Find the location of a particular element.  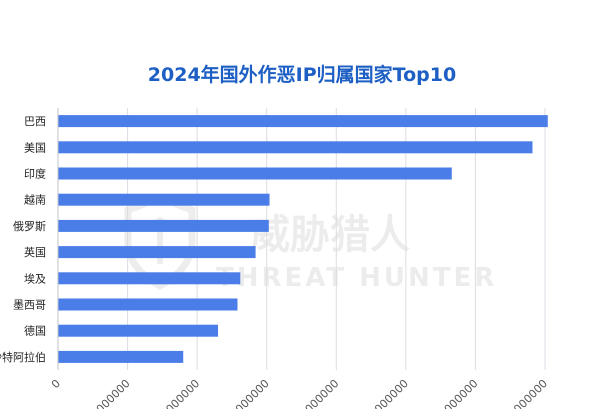

category-label: 英国 is located at coordinates (35, 252).